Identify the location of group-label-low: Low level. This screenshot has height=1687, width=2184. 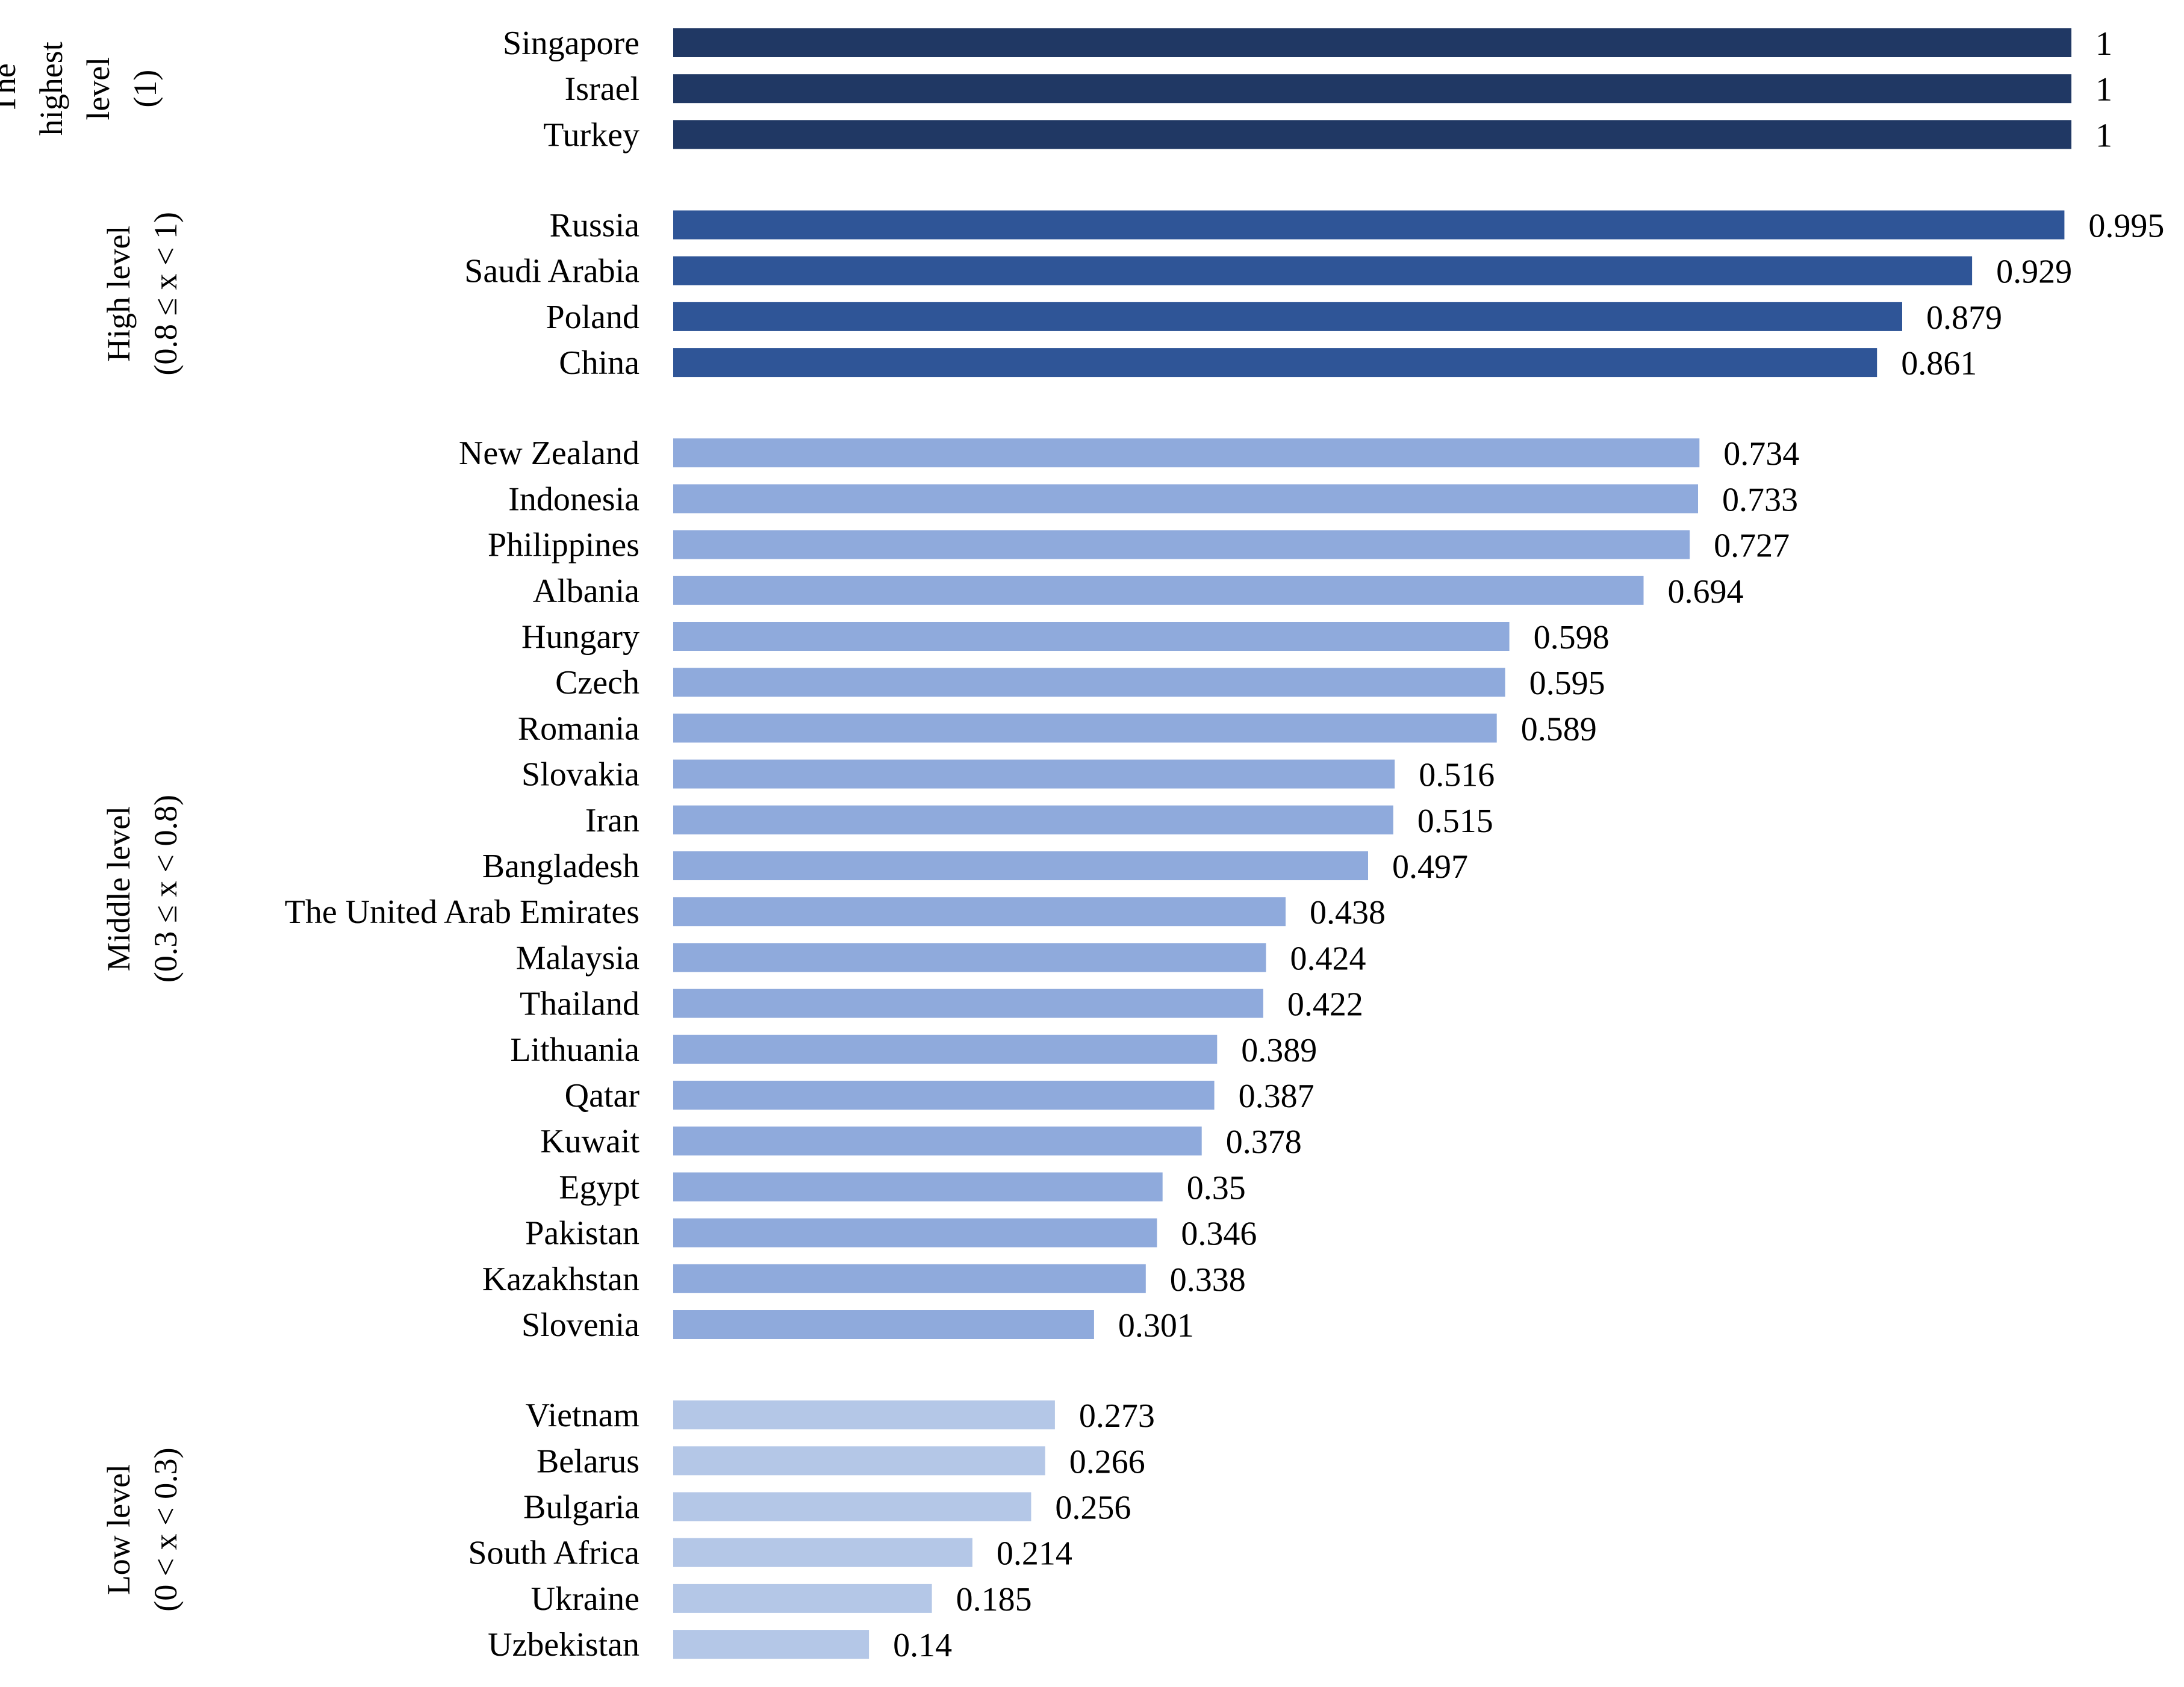
(119, 1529).